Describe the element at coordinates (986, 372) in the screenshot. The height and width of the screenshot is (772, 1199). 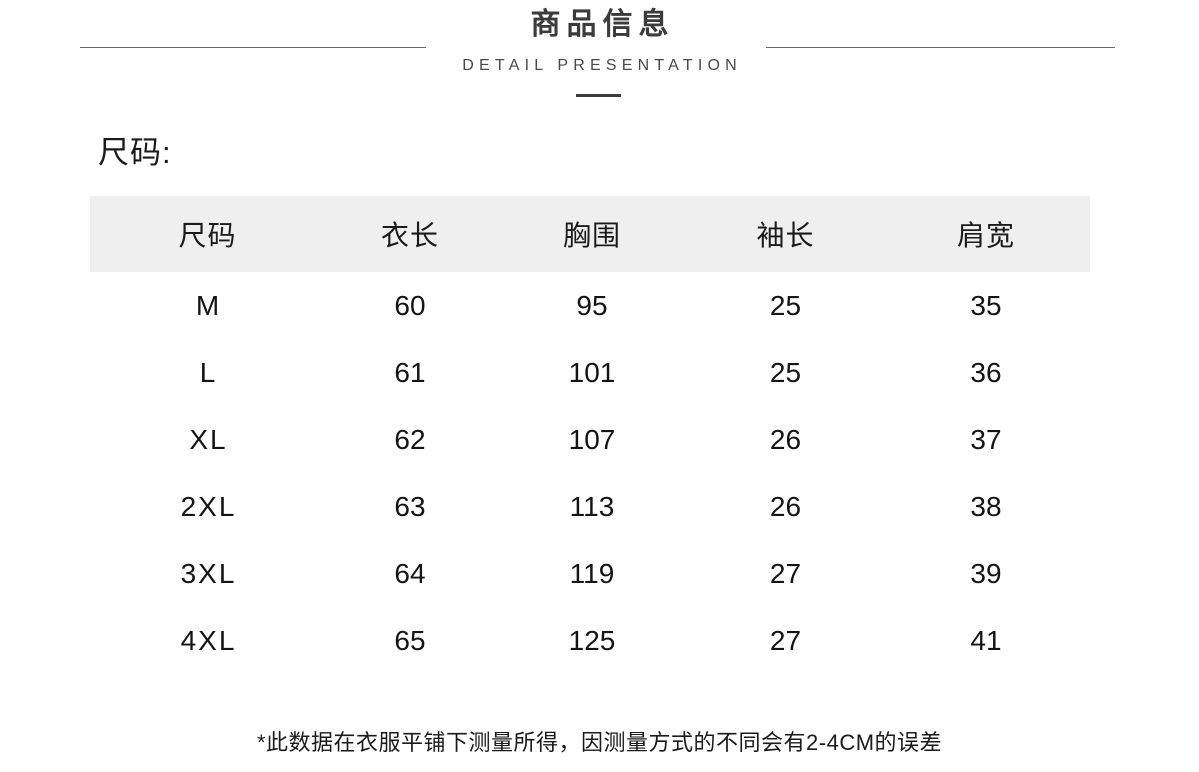
I see `cell-shoulder: 36` at that location.